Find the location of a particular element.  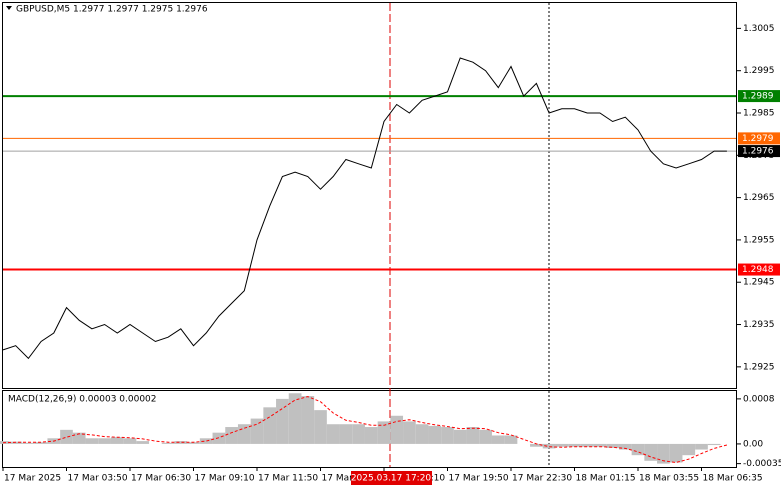

cursor-label-box is located at coordinates (391, 478).